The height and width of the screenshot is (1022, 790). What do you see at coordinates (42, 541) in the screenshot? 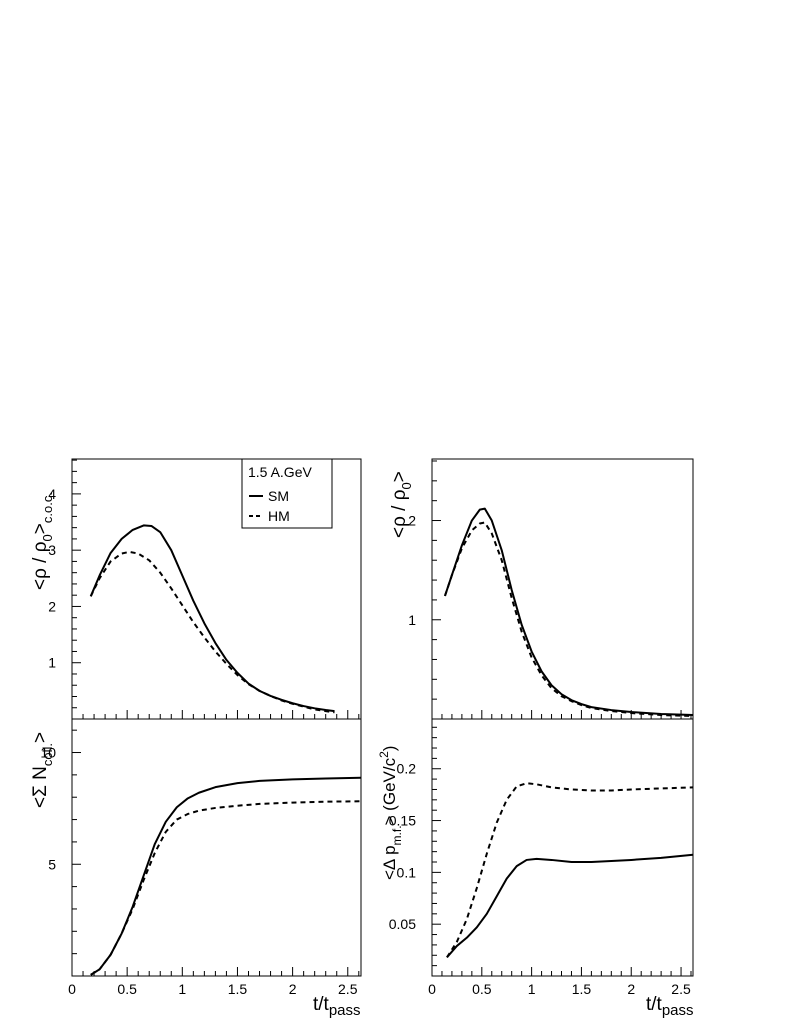
I see `ylabel-top-left: <ρ / ρ0>c.o.c.` at bounding box center [42, 541].